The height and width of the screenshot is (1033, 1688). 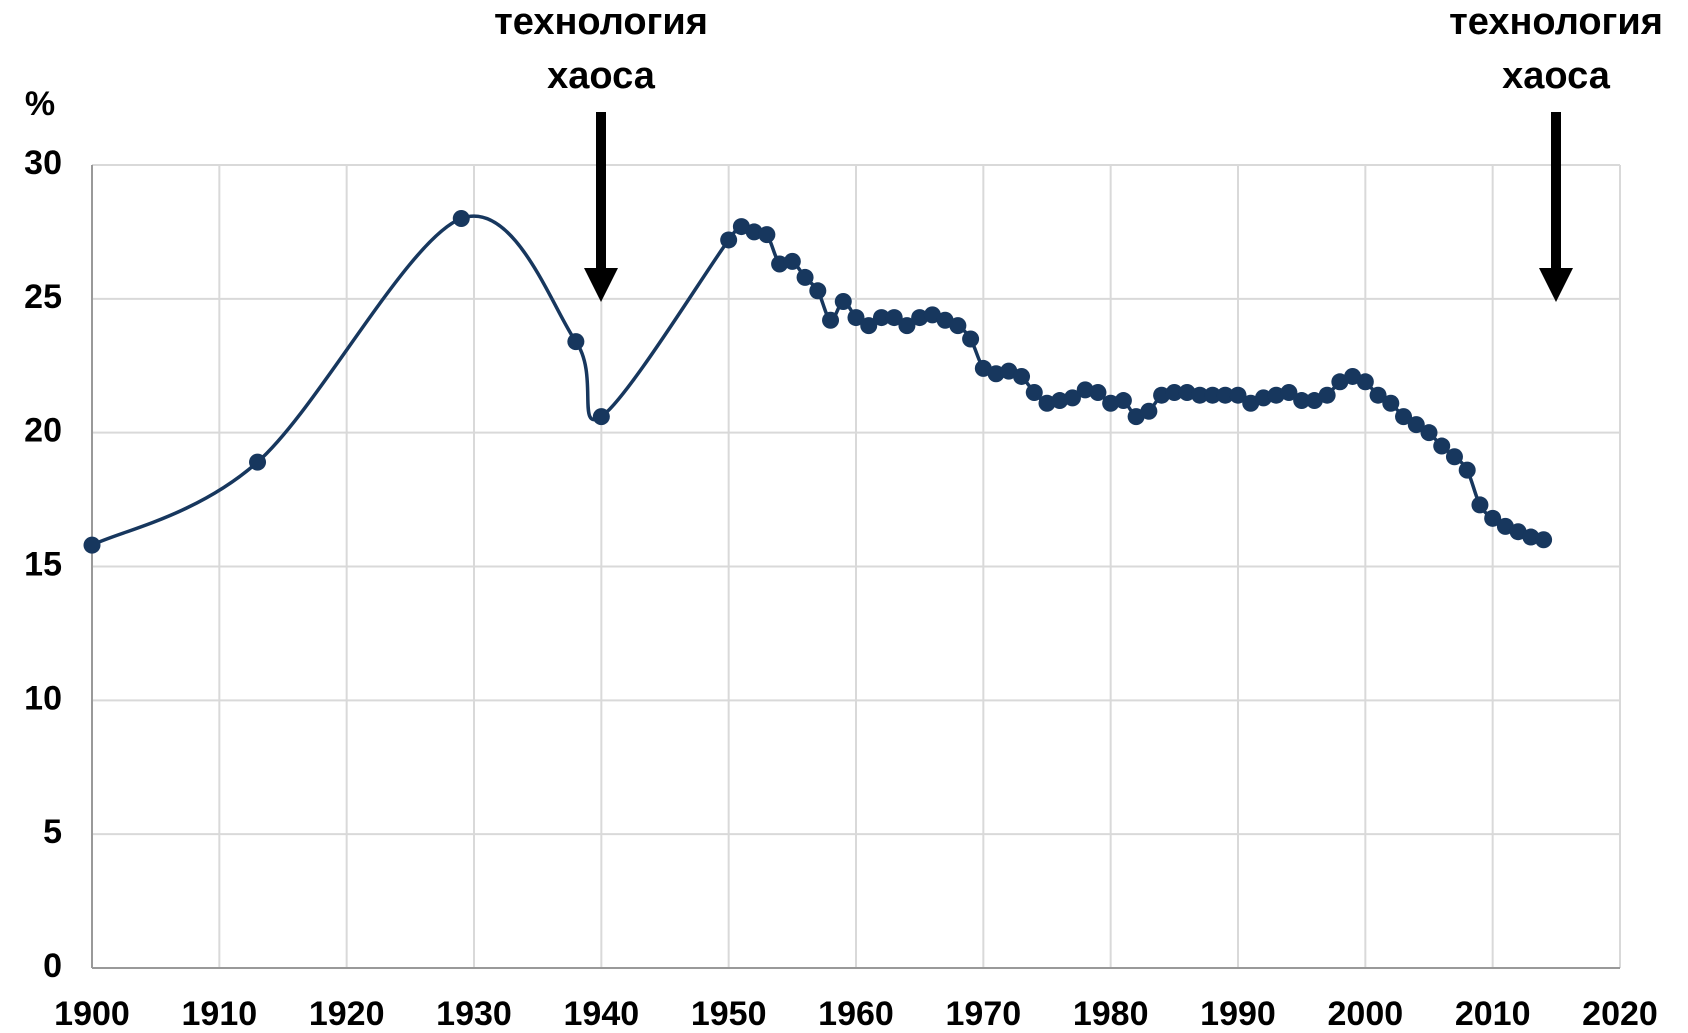 What do you see at coordinates (984, 1014) in the screenshot?
I see `x-tick-label: 1970` at bounding box center [984, 1014].